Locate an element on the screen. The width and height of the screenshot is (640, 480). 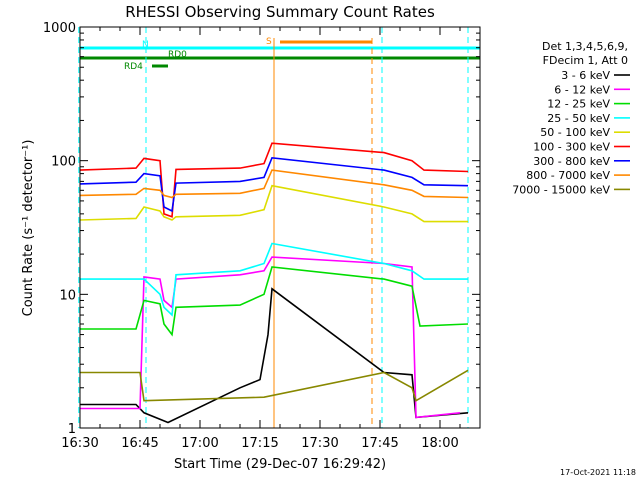
flag-label: RD0 is located at coordinates (177, 55).